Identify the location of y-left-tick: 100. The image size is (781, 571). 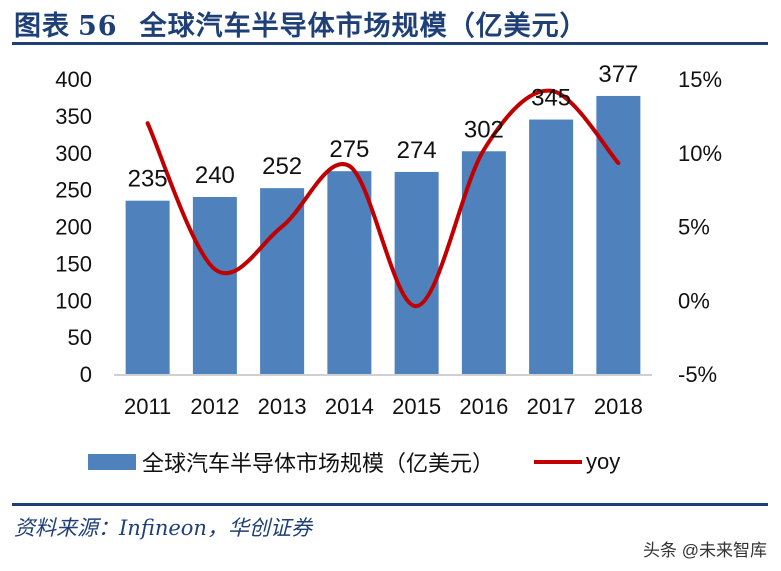
(73, 300).